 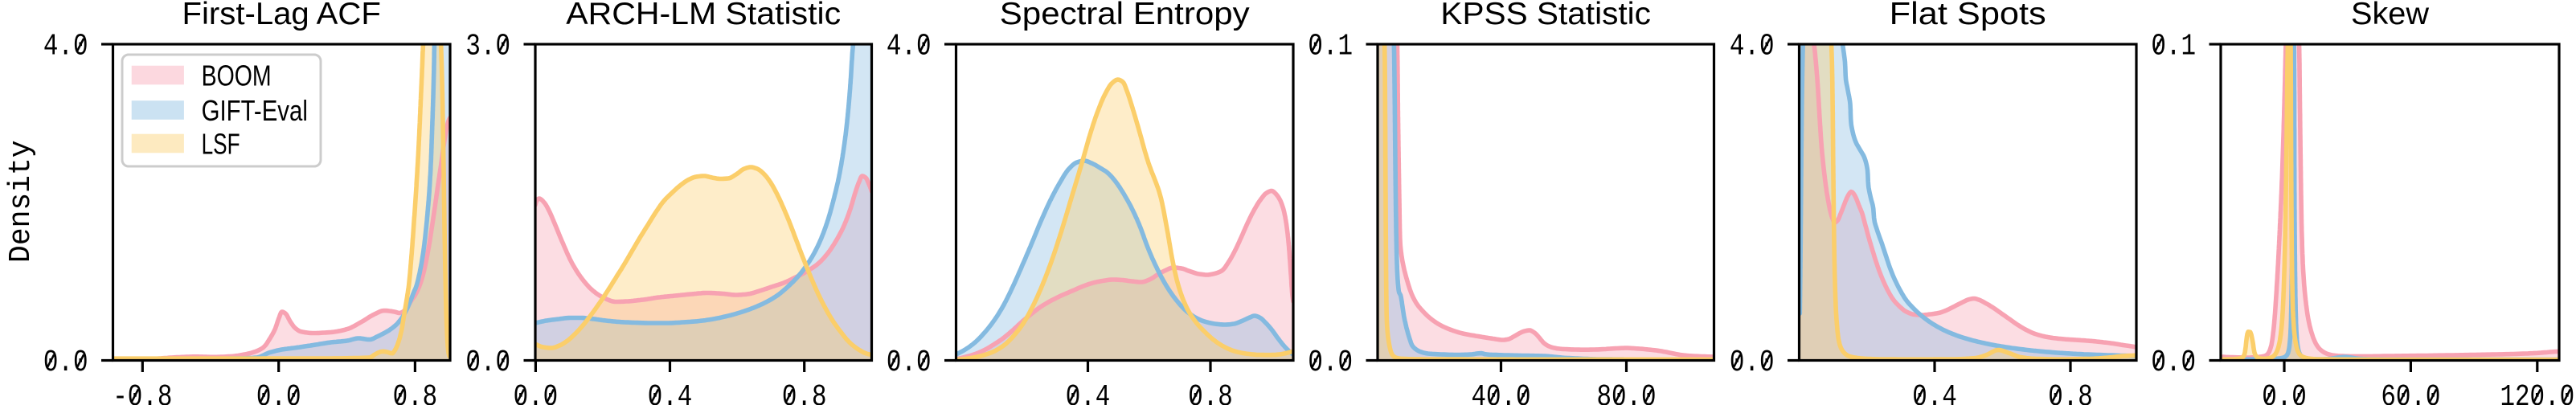 What do you see at coordinates (221, 144) in the screenshot?
I see `svg-text: LSF` at bounding box center [221, 144].